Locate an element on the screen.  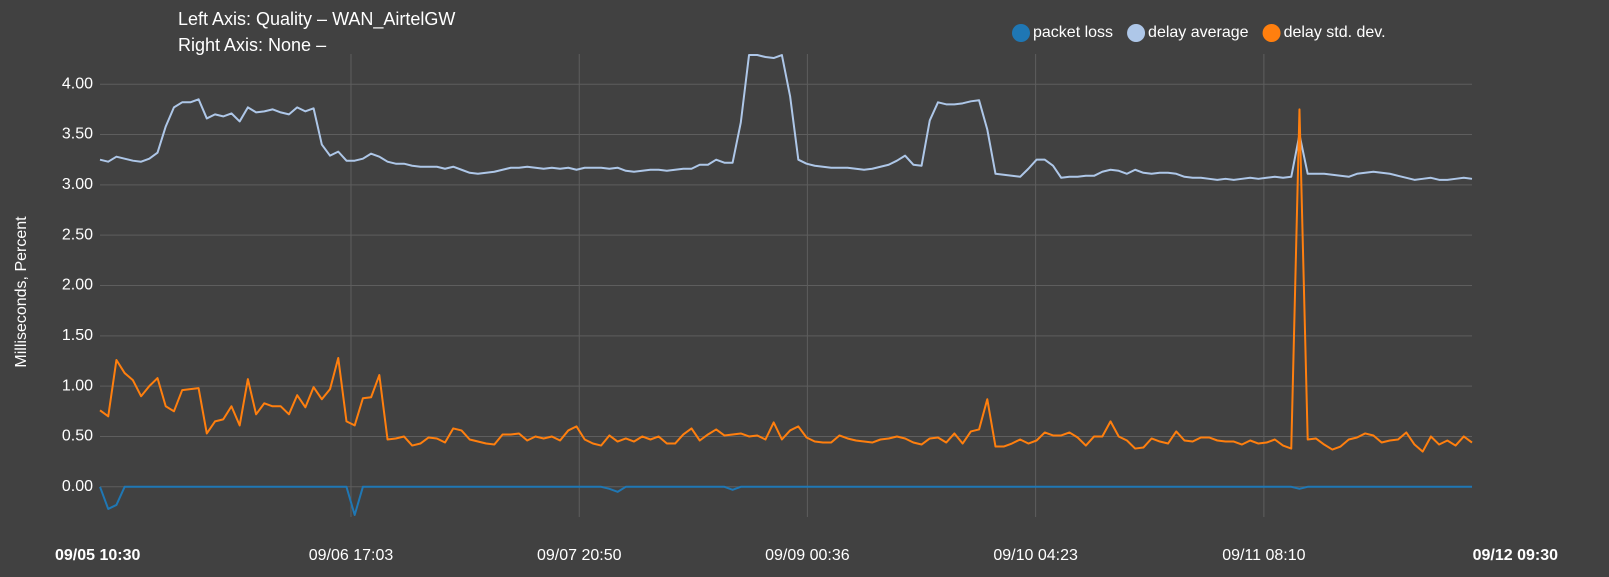
y-tick-label: 3.00 is located at coordinates (77, 184).